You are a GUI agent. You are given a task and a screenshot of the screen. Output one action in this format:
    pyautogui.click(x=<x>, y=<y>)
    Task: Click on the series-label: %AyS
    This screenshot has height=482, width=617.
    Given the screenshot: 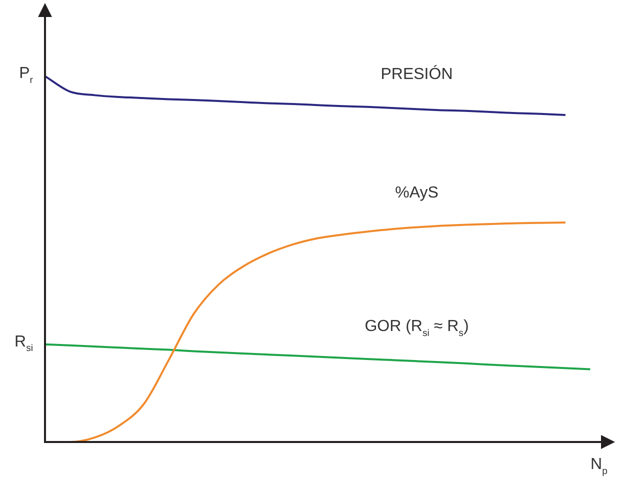 What is the action you would take?
    pyautogui.click(x=416, y=193)
    